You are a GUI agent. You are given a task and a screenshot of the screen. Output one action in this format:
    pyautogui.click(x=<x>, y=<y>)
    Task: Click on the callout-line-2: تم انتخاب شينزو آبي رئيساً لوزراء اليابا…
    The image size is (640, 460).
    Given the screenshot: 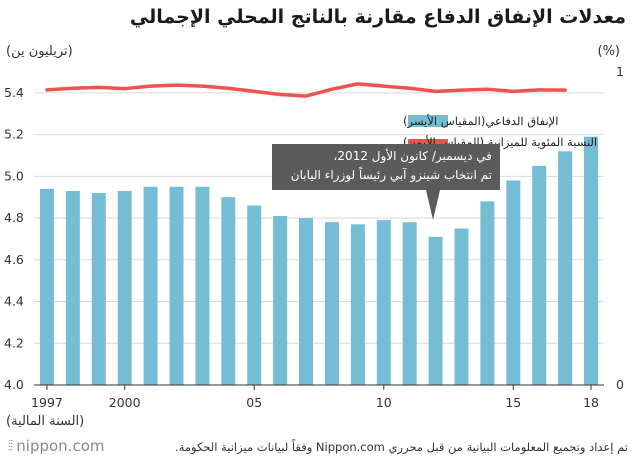 What is the action you would take?
    pyautogui.click(x=391, y=175)
    